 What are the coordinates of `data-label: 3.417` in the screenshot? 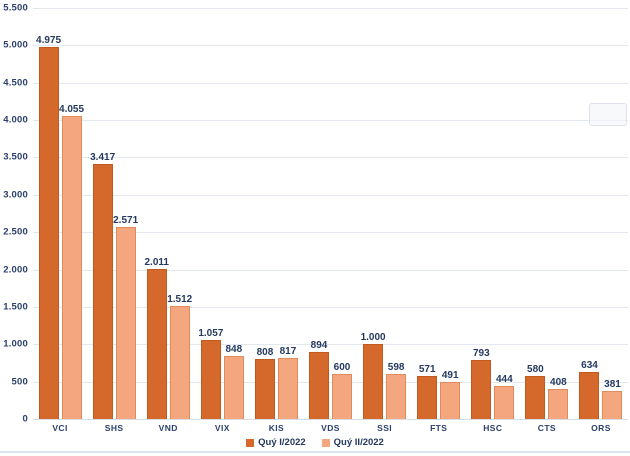 It's located at (103, 157).